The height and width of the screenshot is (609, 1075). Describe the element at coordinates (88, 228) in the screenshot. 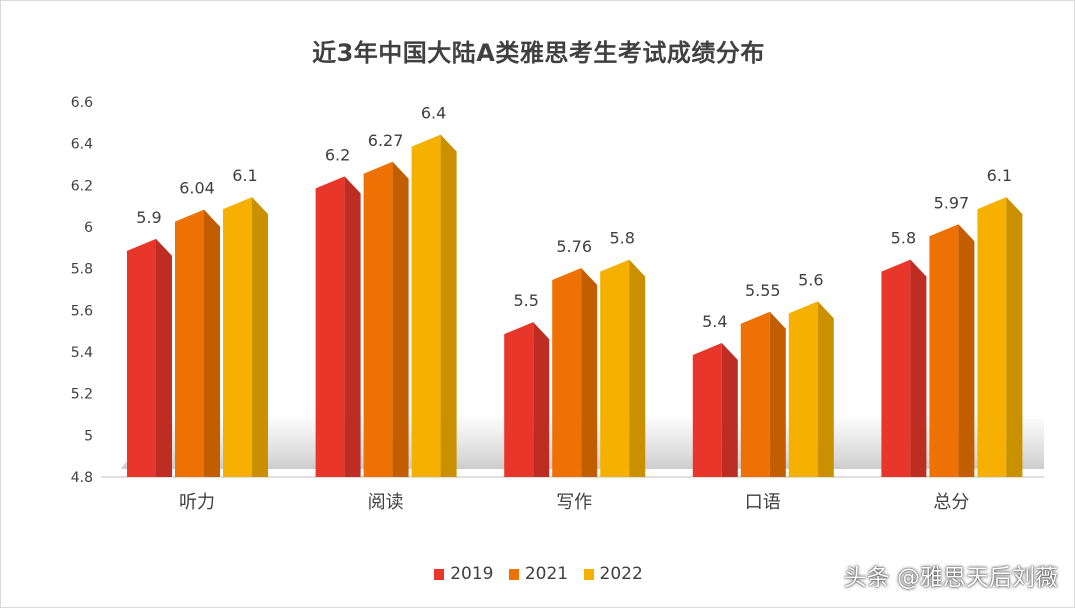

I see `y-tick-label: 6` at that location.